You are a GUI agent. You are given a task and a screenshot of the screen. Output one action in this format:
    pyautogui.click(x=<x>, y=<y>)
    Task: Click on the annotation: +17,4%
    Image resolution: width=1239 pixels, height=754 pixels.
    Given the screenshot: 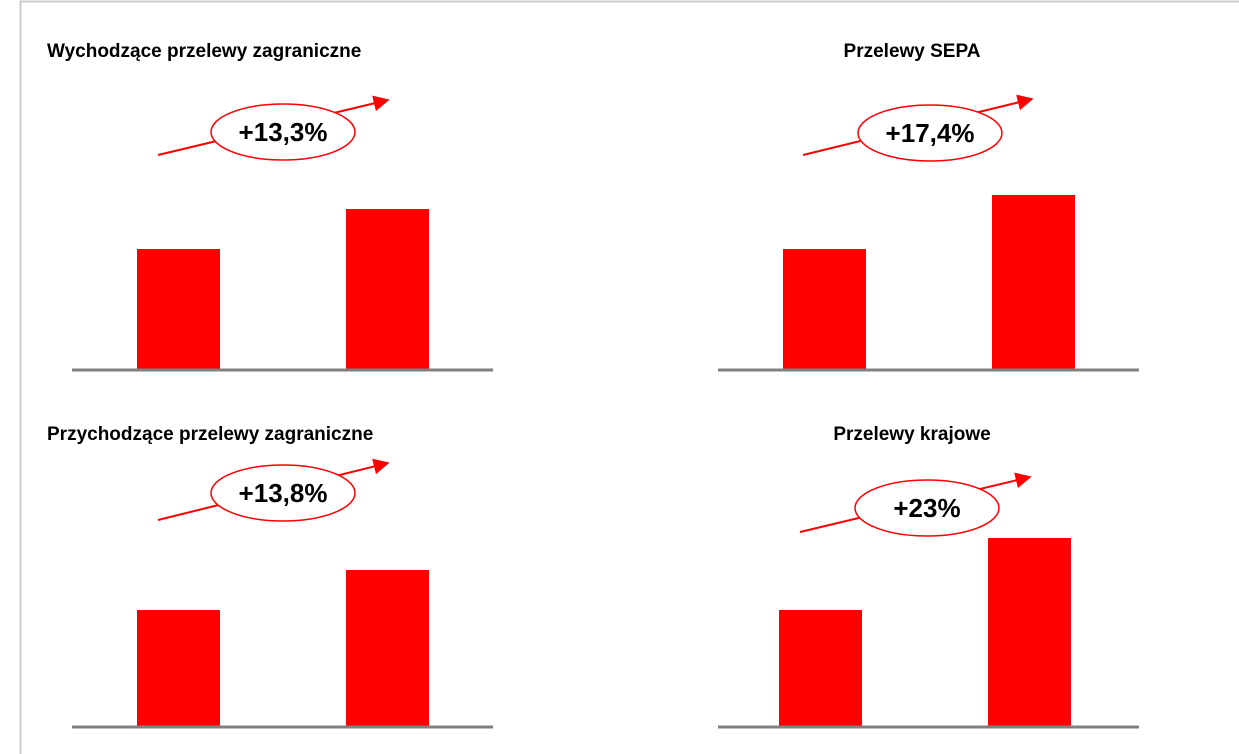 What is the action you would take?
    pyautogui.click(x=930, y=133)
    